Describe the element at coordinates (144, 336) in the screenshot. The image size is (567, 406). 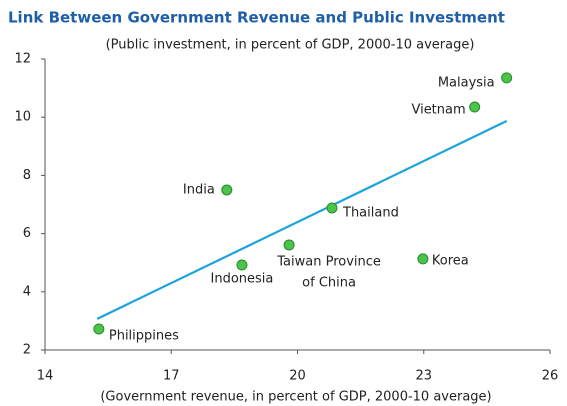
I see `point-label: Philippines` at that location.